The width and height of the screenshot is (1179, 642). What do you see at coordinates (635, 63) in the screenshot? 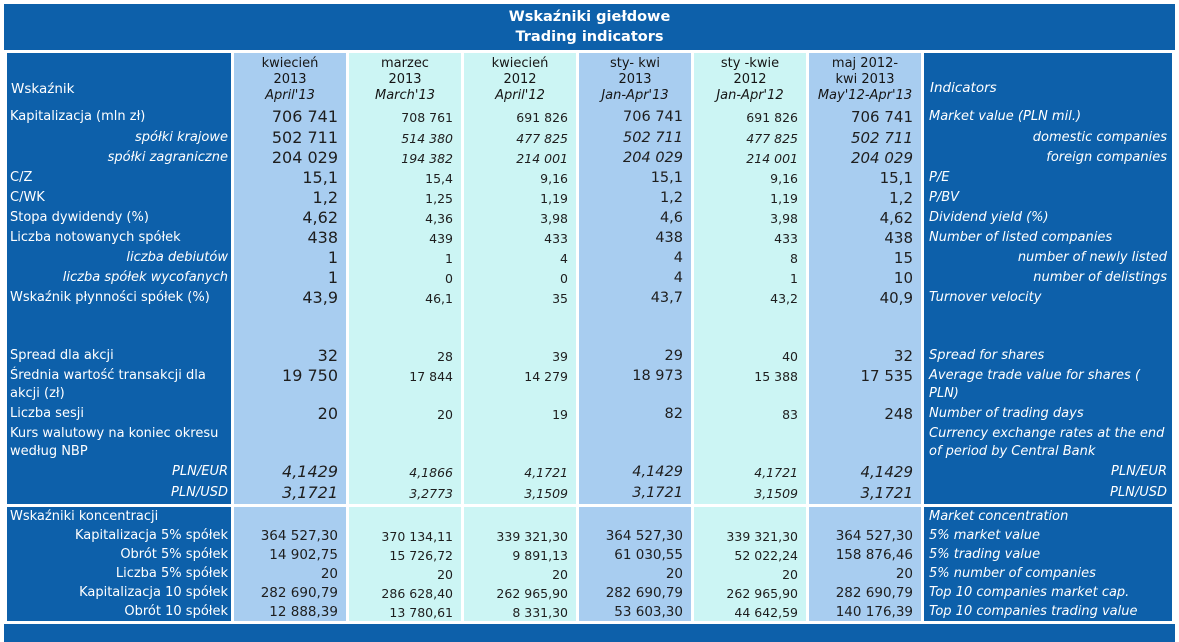
I see `period-header-line: sty- kwi` at bounding box center [635, 63].